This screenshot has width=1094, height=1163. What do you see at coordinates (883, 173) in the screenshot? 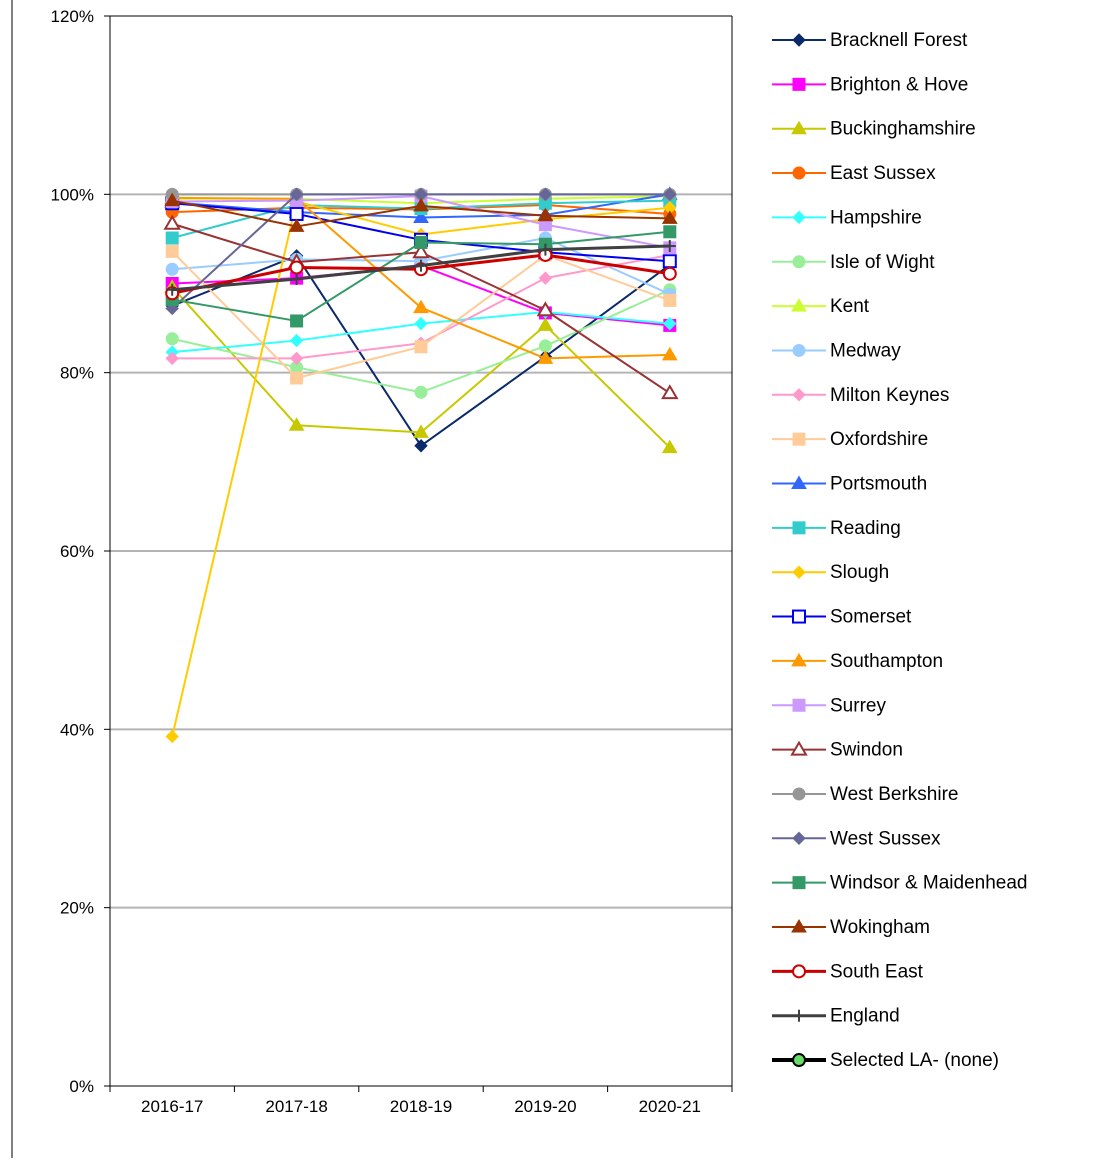
I see `legend-label: East Sussex` at bounding box center [883, 173].